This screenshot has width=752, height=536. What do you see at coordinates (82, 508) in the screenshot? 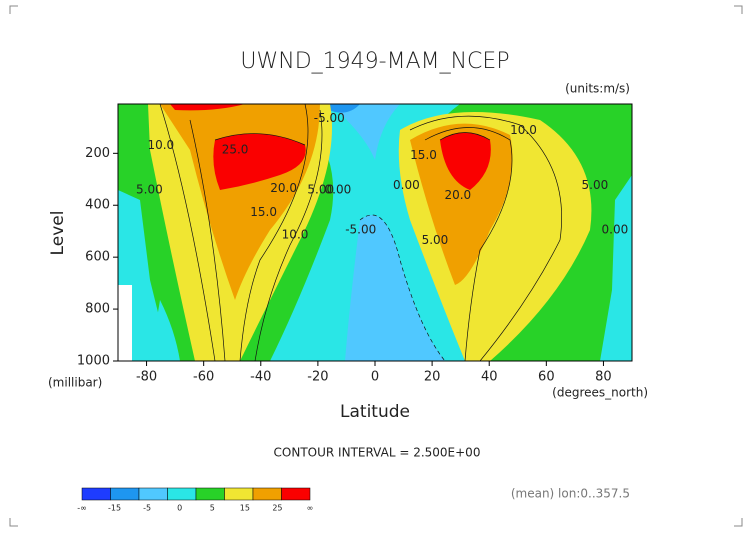
I see `colorbar-label: -∞` at bounding box center [82, 508].